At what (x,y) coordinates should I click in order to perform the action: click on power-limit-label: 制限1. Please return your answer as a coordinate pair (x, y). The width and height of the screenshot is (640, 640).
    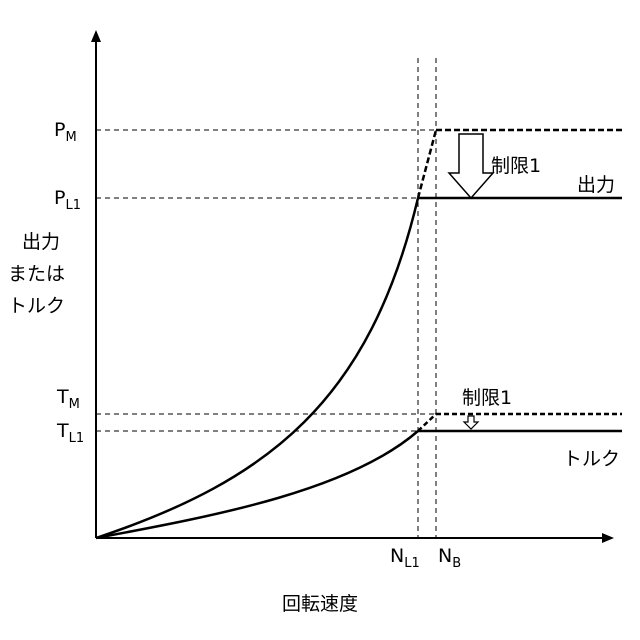
    Looking at the image, I should click on (516, 166).